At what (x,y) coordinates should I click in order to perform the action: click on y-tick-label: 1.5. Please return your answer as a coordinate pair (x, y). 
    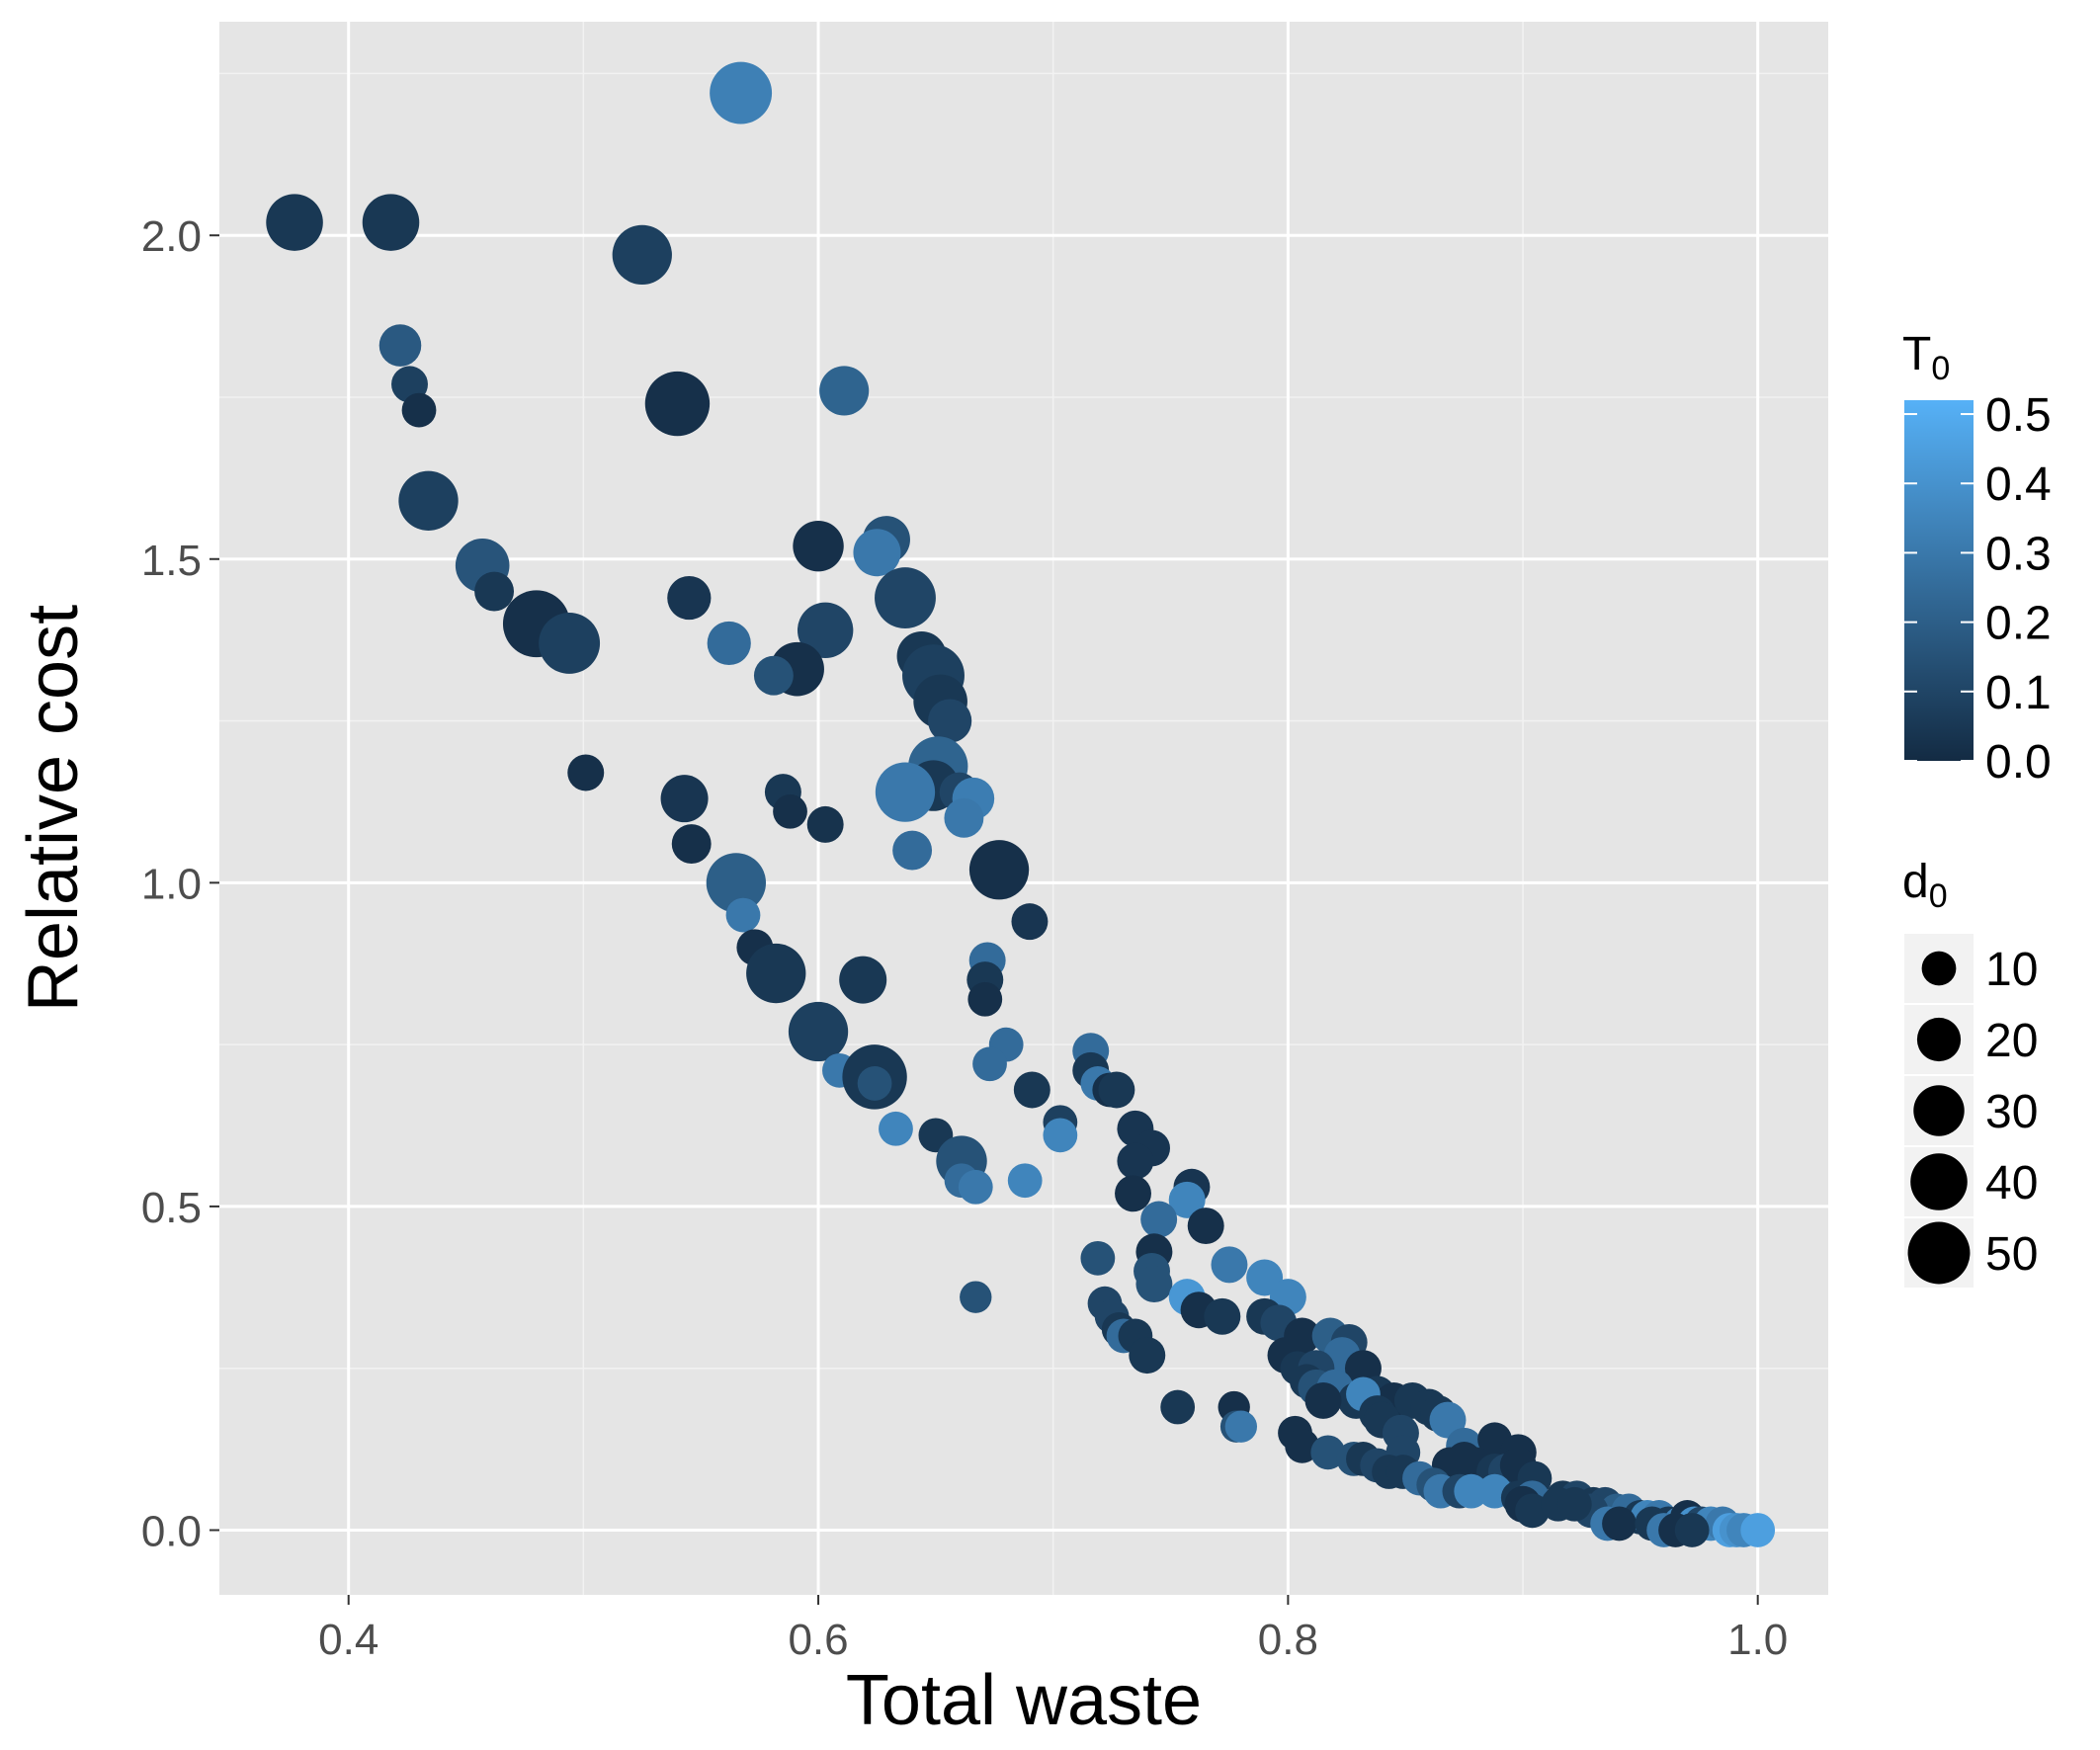
    Looking at the image, I should click on (171, 561).